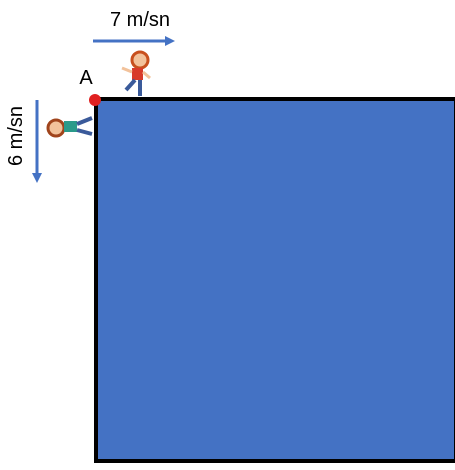 The image size is (455, 470). Describe the element at coordinates (69, 127) in the screenshot. I see `runner-left` at that location.